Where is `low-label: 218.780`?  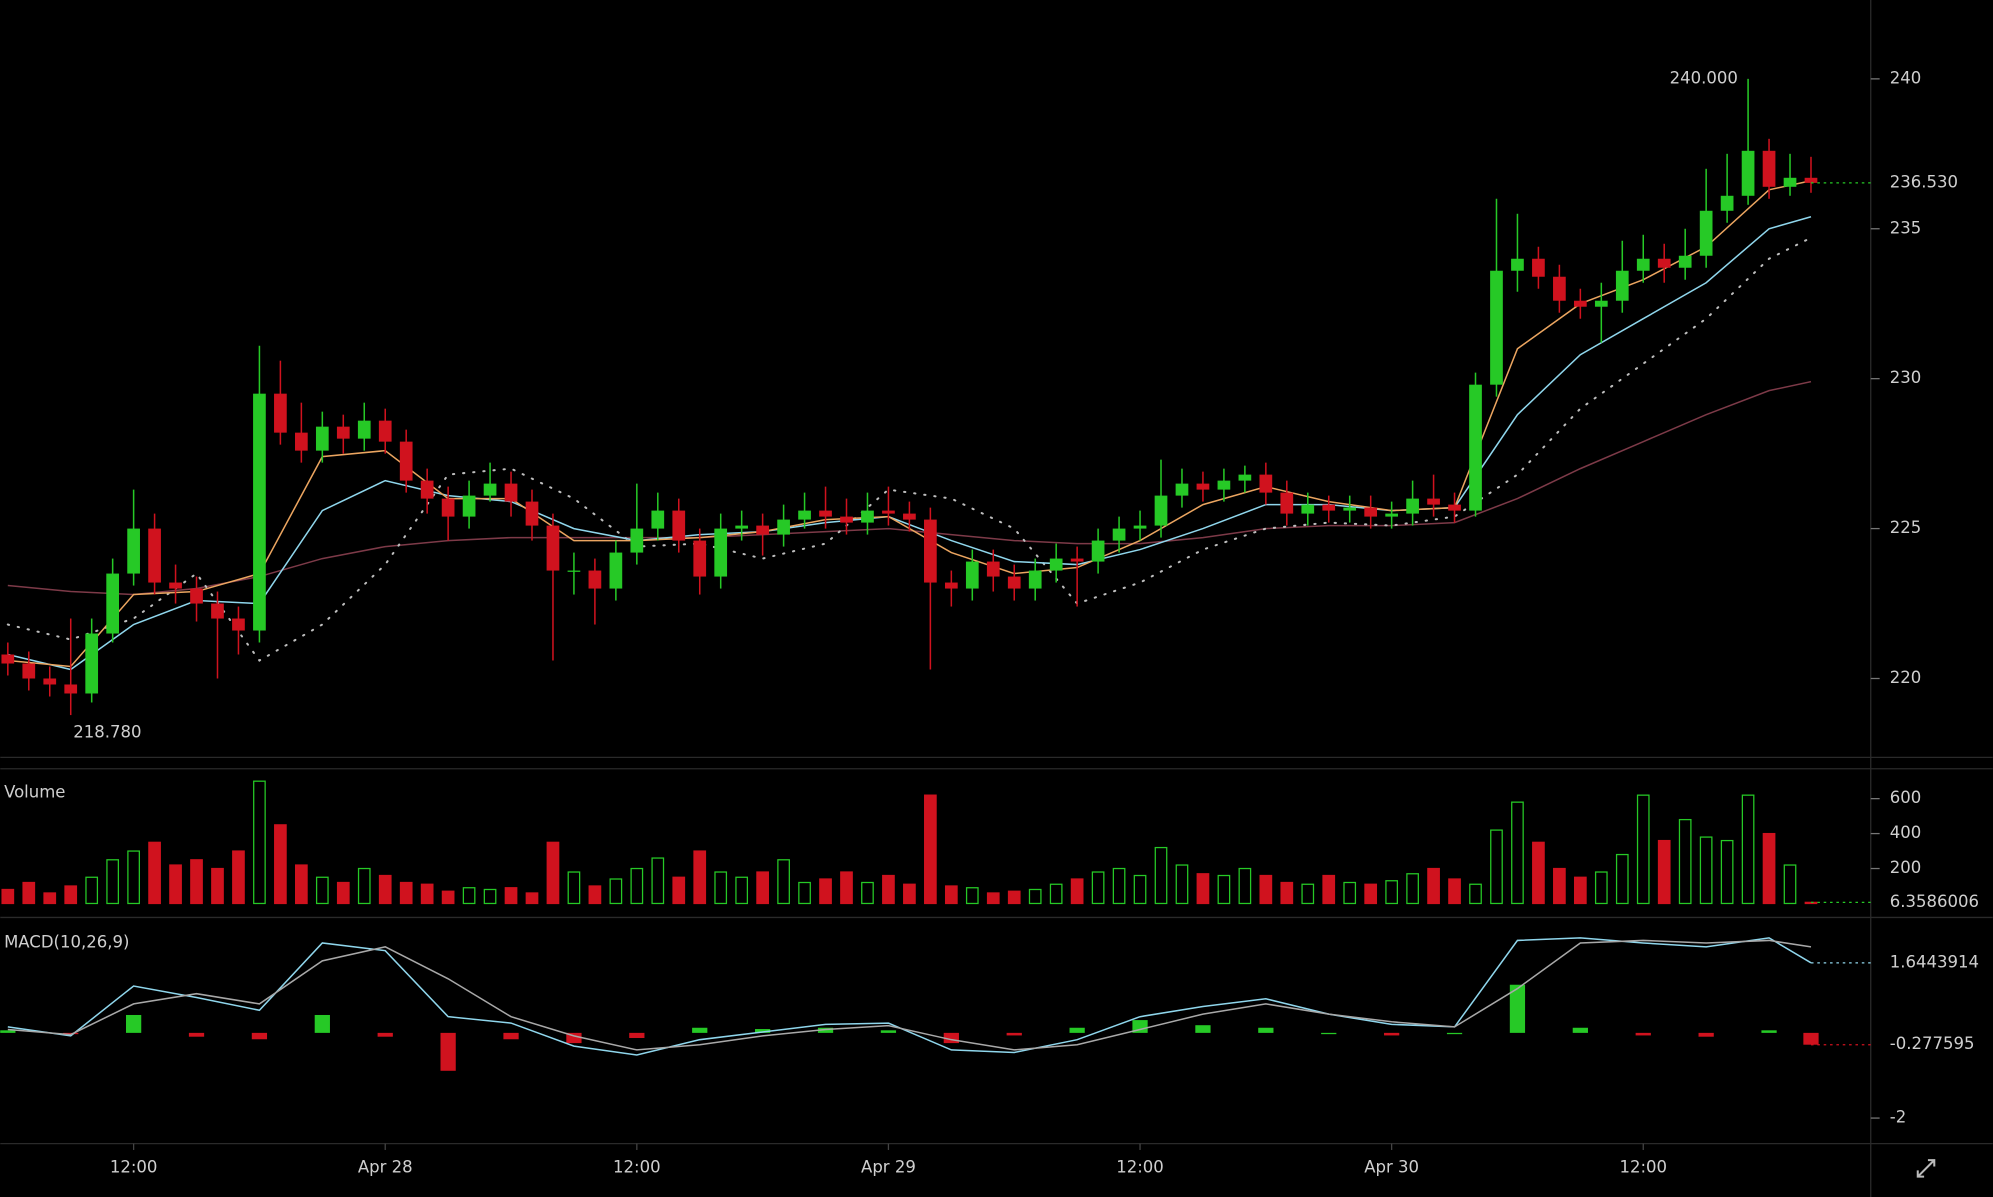
low-label: 218.780 is located at coordinates (107, 731).